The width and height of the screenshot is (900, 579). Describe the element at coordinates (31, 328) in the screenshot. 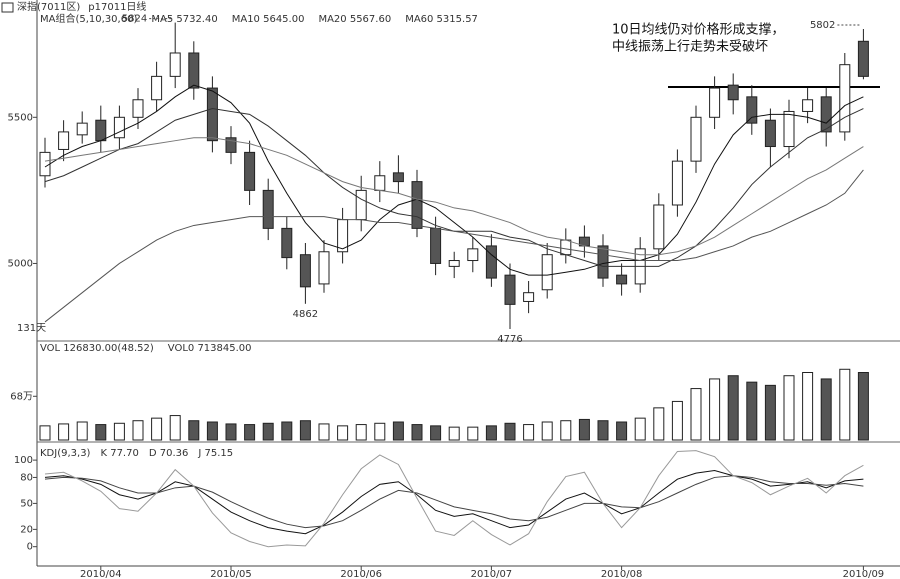

I see `days-label: 131天` at that location.